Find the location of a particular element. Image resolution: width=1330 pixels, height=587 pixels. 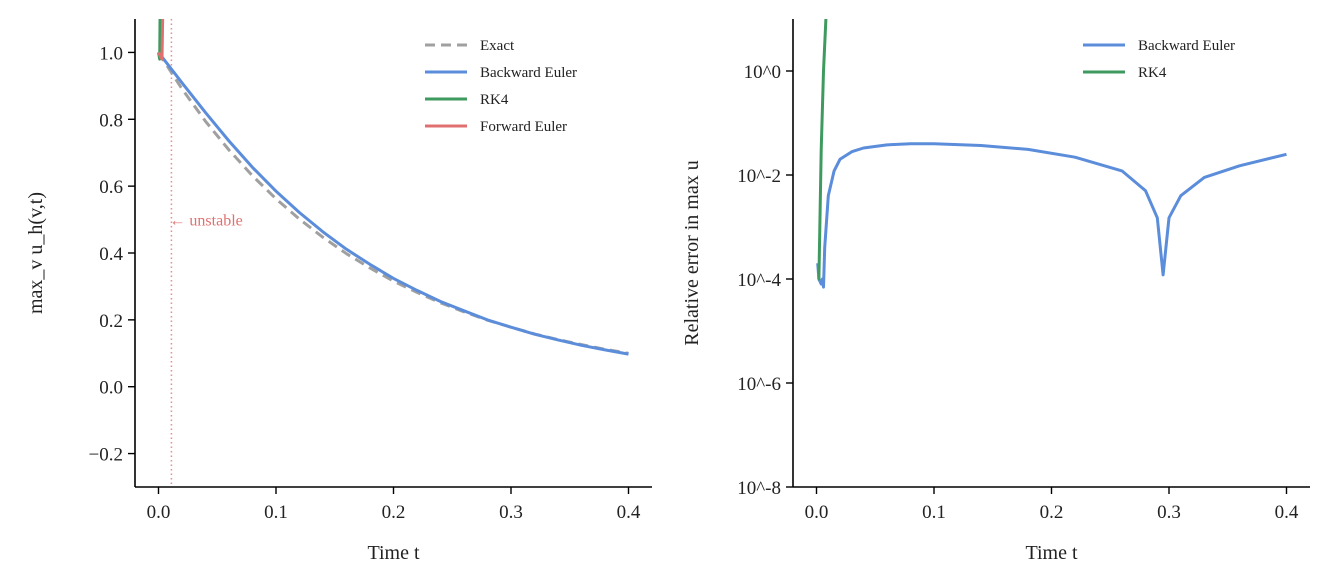

series-forward-euler is located at coordinates (161, 40).